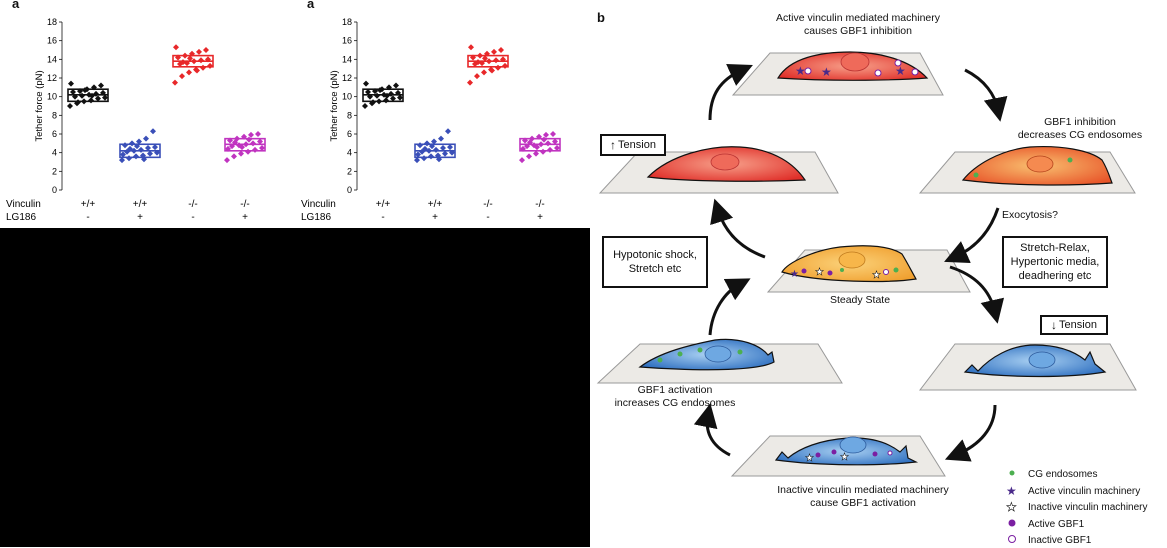 The width and height of the screenshot is (1167, 548). Describe the element at coordinates (347, 59) in the screenshot. I see `y-tick-label: 14` at that location.